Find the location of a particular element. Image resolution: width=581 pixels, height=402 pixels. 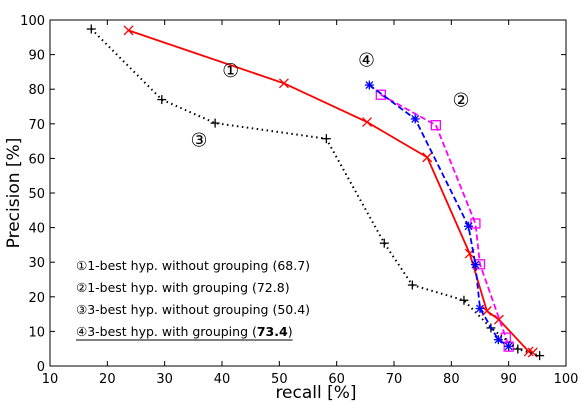

x-tick-label: 50 is located at coordinates (279, 379).